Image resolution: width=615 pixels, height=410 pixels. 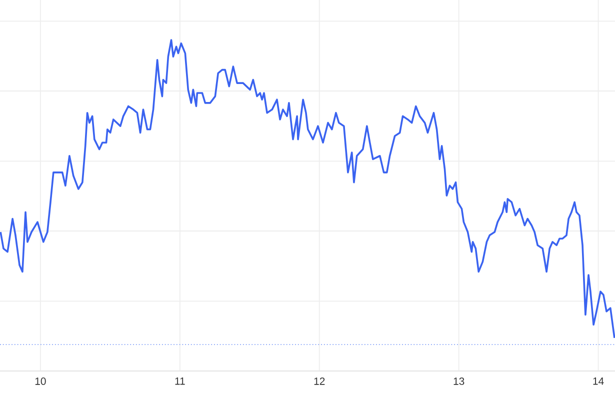 What do you see at coordinates (319, 381) in the screenshot?
I see `x-tick-label: 12` at bounding box center [319, 381].